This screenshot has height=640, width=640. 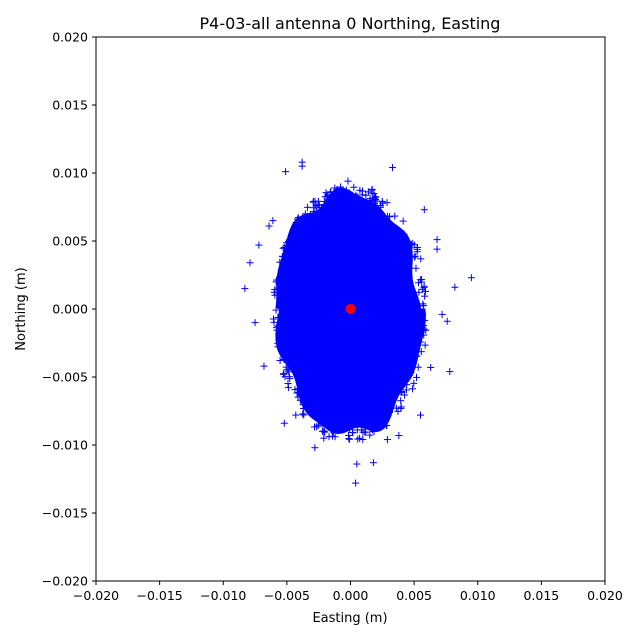 What do you see at coordinates (351, 595) in the screenshot?
I see `x-tick-label: 0.000` at bounding box center [351, 595].